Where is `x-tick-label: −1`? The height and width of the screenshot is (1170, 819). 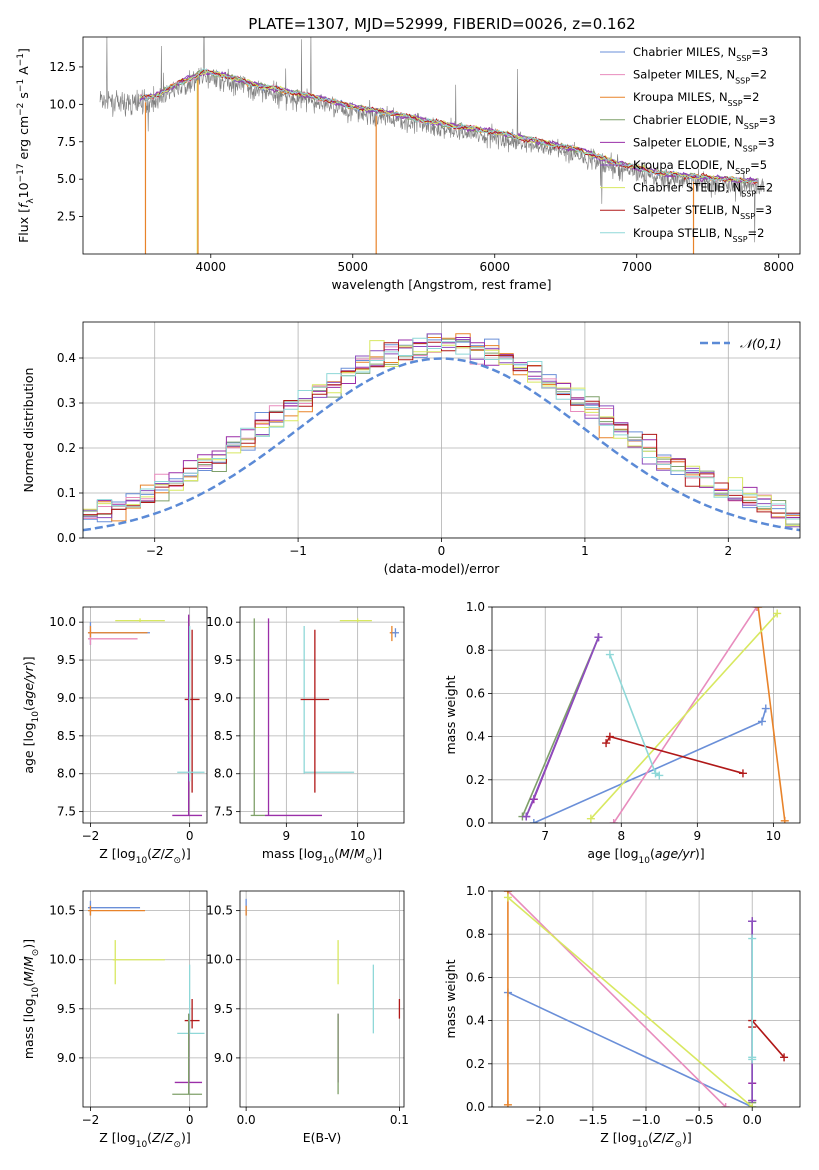 x-tick-label: −1 is located at coordinates (298, 551).